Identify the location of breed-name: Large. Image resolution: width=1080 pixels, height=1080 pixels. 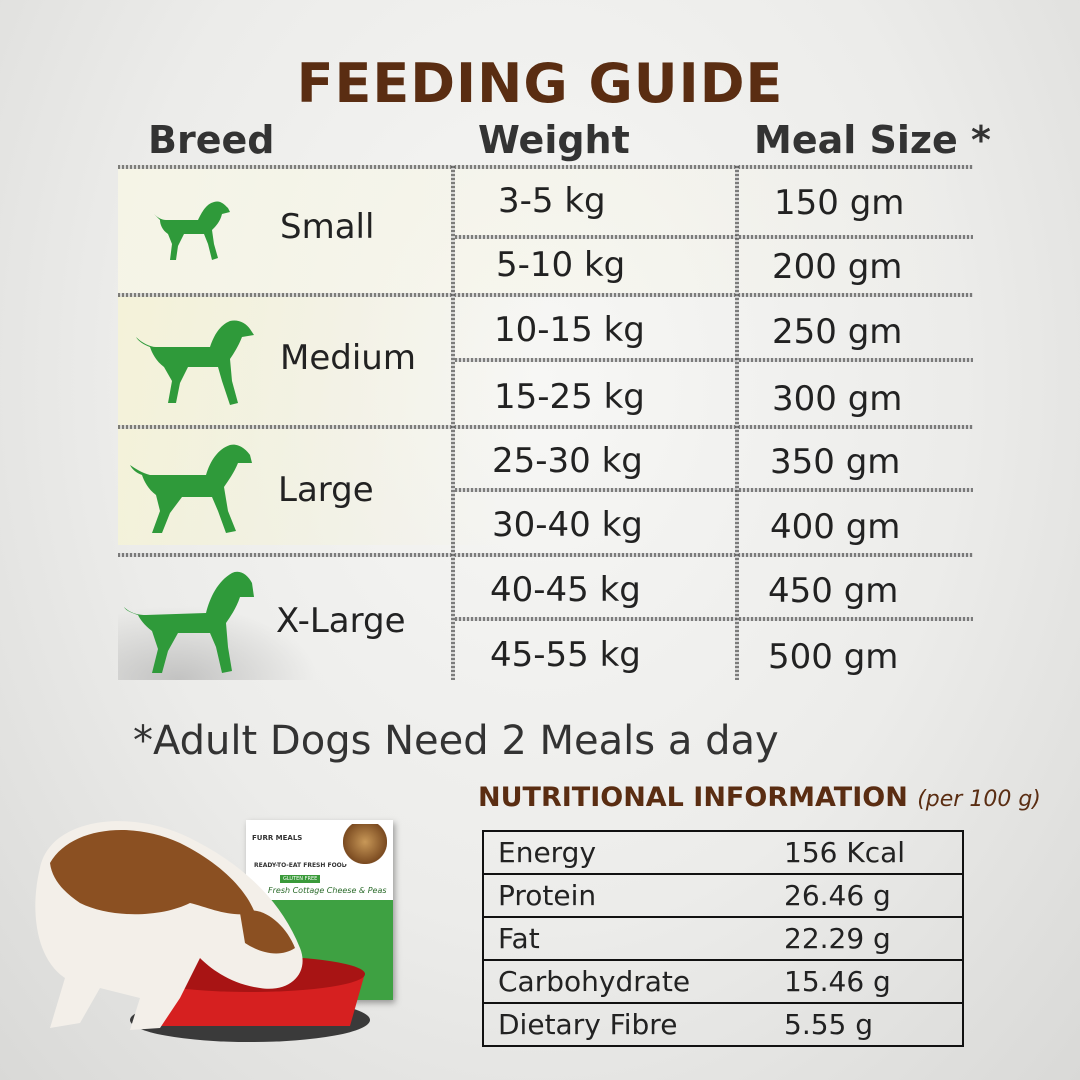
(326, 490).